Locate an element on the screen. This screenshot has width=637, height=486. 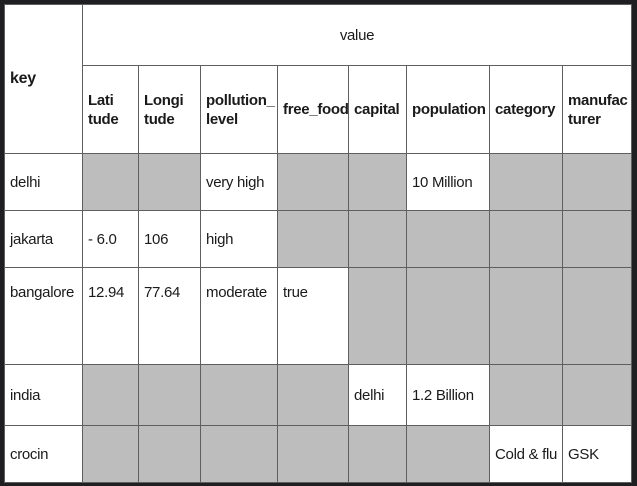
row-key-cell: india is located at coordinates (43, 395).